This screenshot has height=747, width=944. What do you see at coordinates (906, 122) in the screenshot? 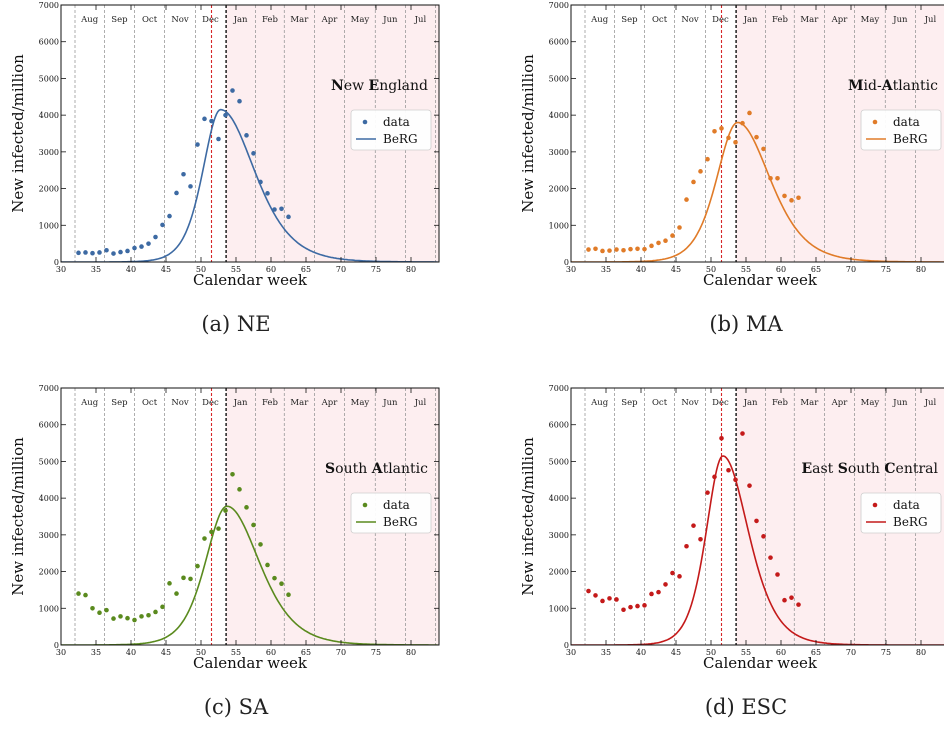
I see `legend-data-label: data` at bounding box center [906, 122].